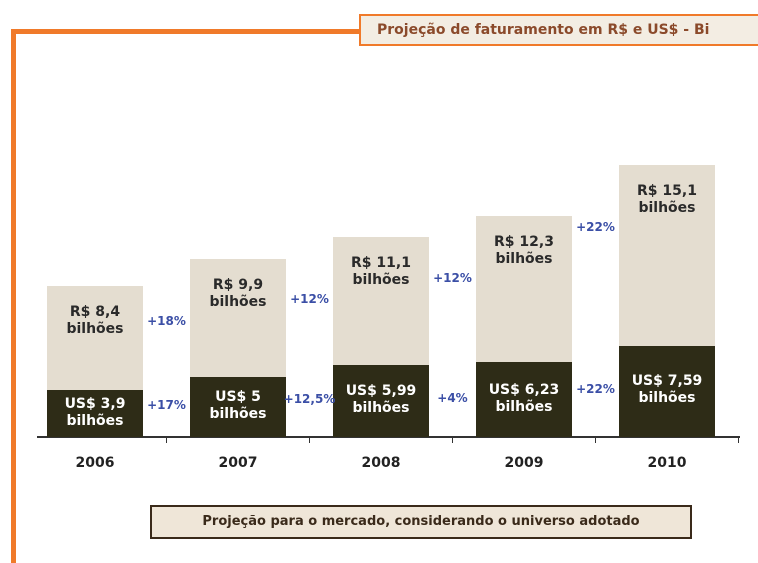 This screenshot has height=563, width=758. What do you see at coordinates (309, 399) in the screenshot?
I see `growth-label: +12,5%` at bounding box center [309, 399].